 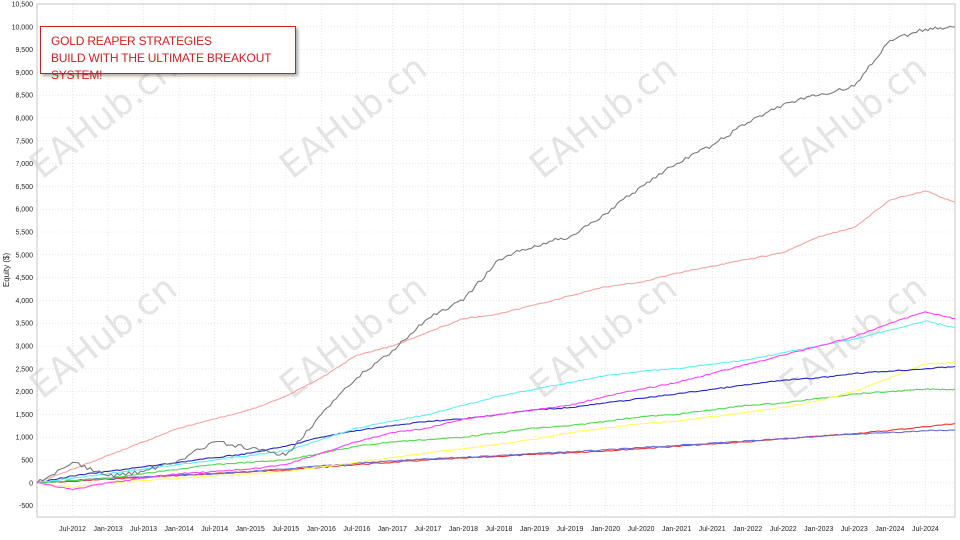 I want to click on y-tick-label: 10,500, so click(x=23, y=5).